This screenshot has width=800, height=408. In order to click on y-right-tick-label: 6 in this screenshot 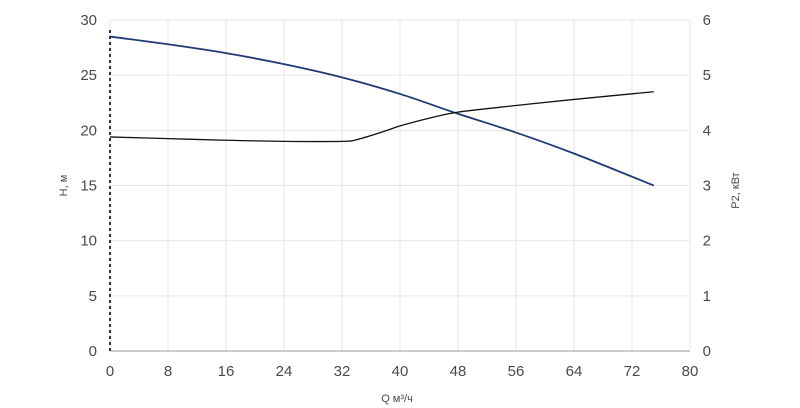, I will do `click(707, 20)`.